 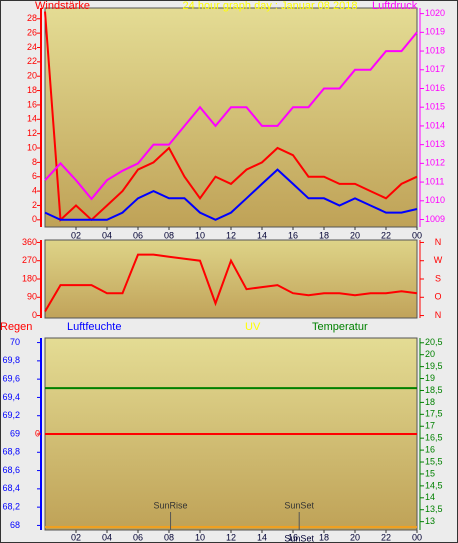 What do you see at coordinates (435, 32) in the screenshot?
I see `tick-label: 1019` at bounding box center [435, 32].